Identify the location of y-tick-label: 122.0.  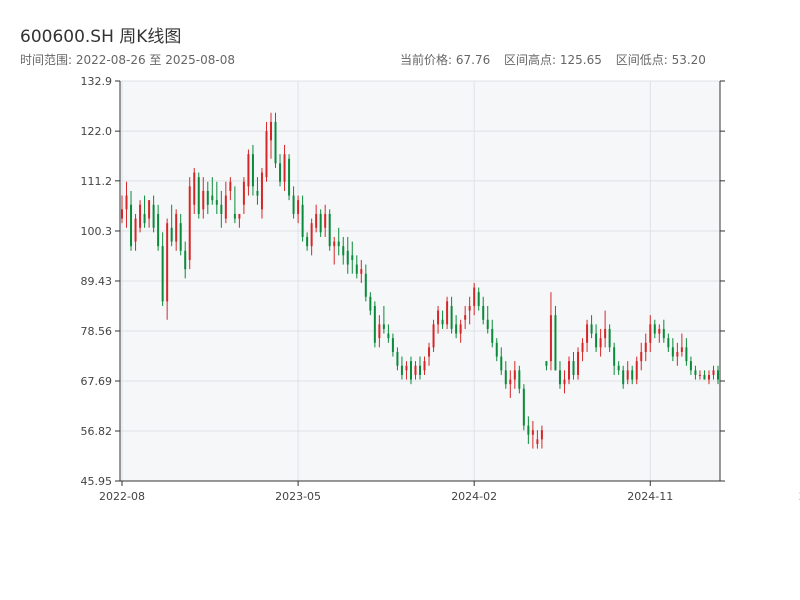
(97, 131).